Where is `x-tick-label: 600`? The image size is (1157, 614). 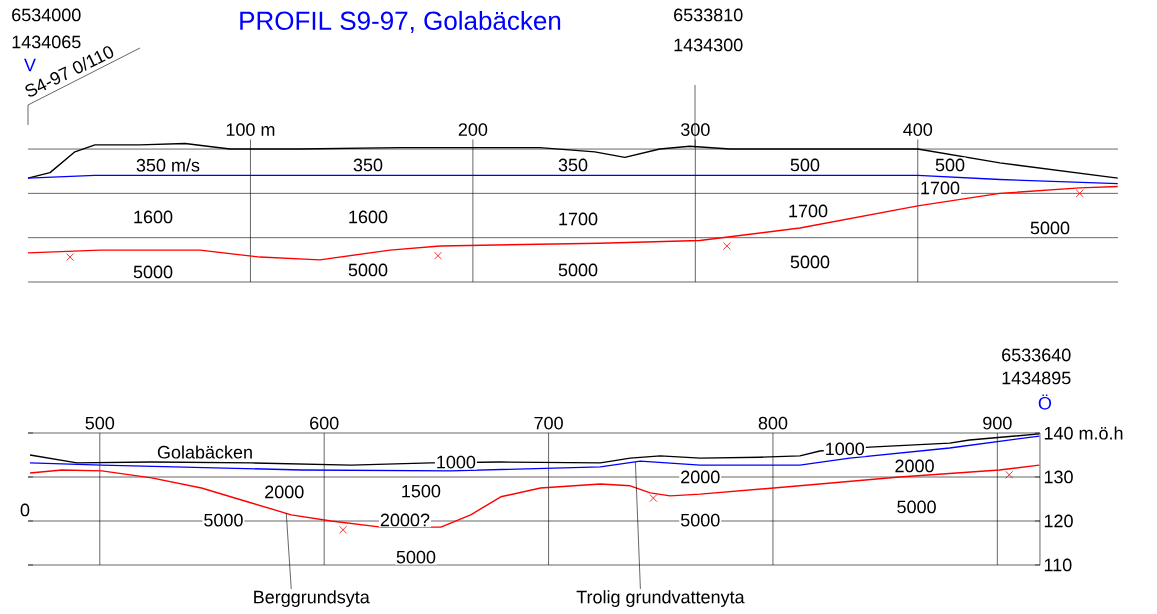 x-tick-label: 600 is located at coordinates (324, 423).